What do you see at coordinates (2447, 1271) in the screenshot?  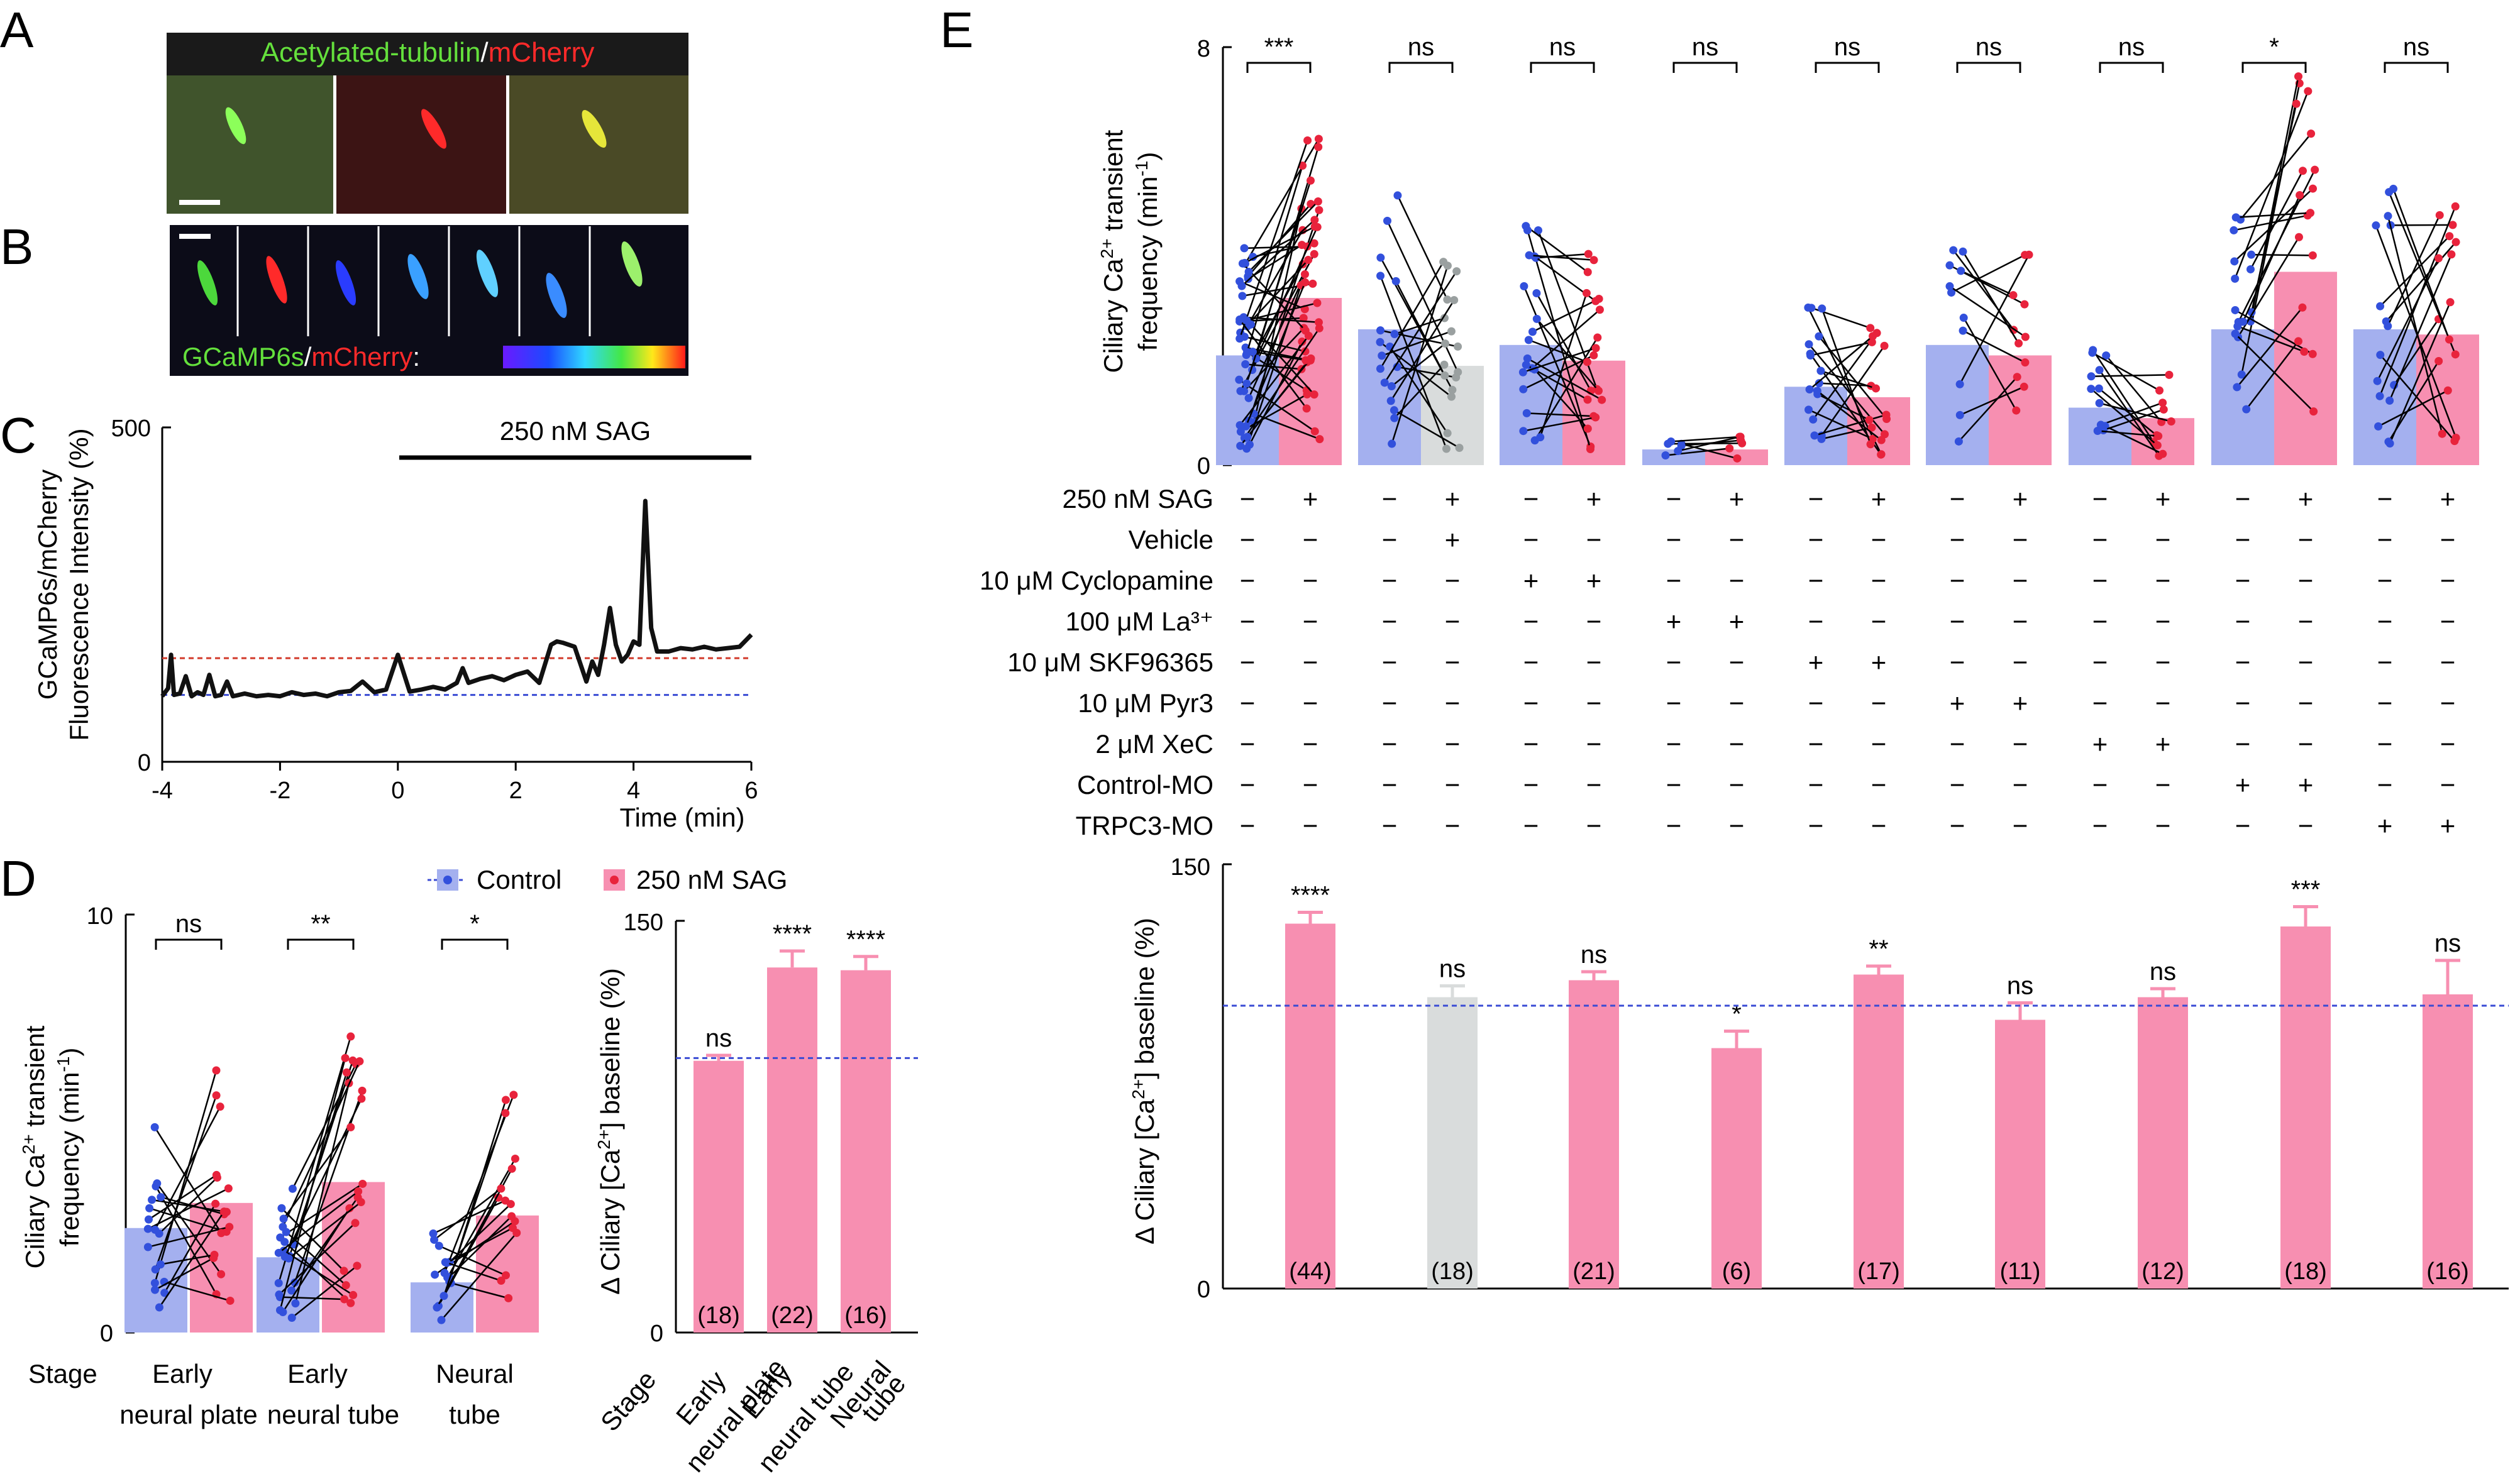 I see `e-lower-n-8: (16)` at bounding box center [2447, 1271].